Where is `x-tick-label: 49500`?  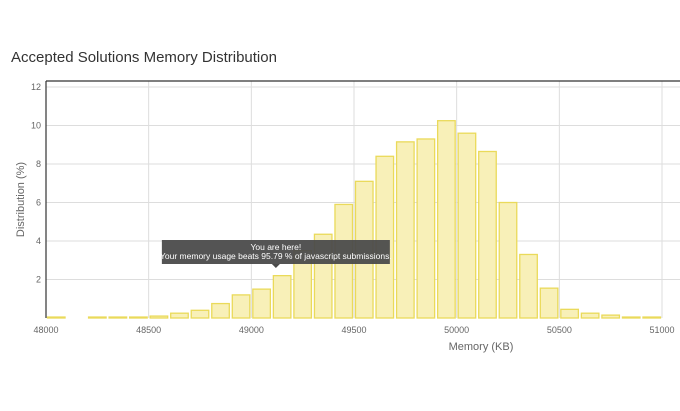
x-tick-label: 49500 is located at coordinates (353, 330).